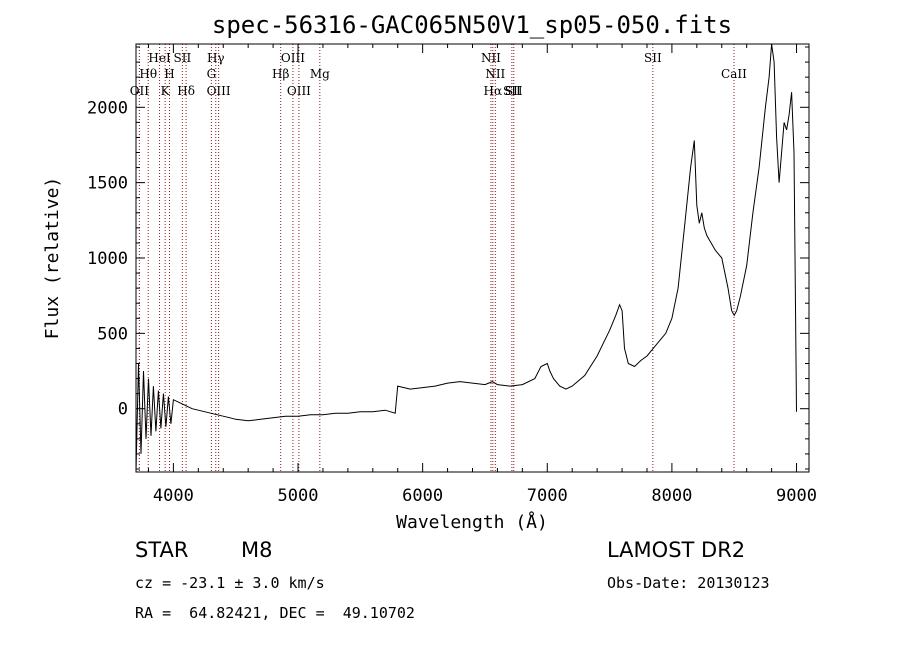  What do you see at coordinates (734, 74) in the screenshot?
I see `line-label-CaII: CaII` at bounding box center [734, 74].